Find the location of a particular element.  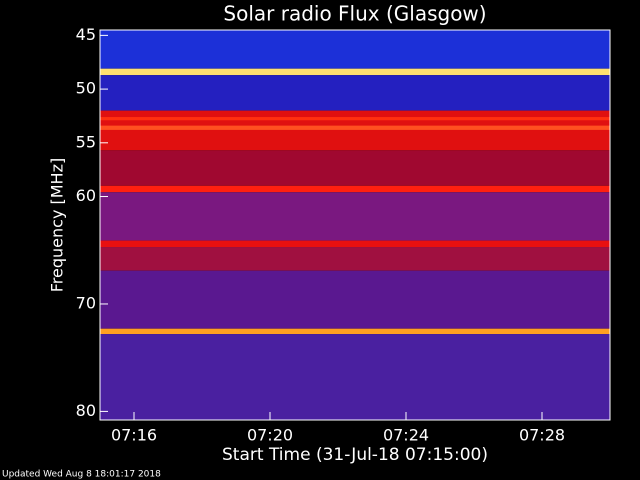

y-tick-label: 45 is located at coordinates (86, 34).